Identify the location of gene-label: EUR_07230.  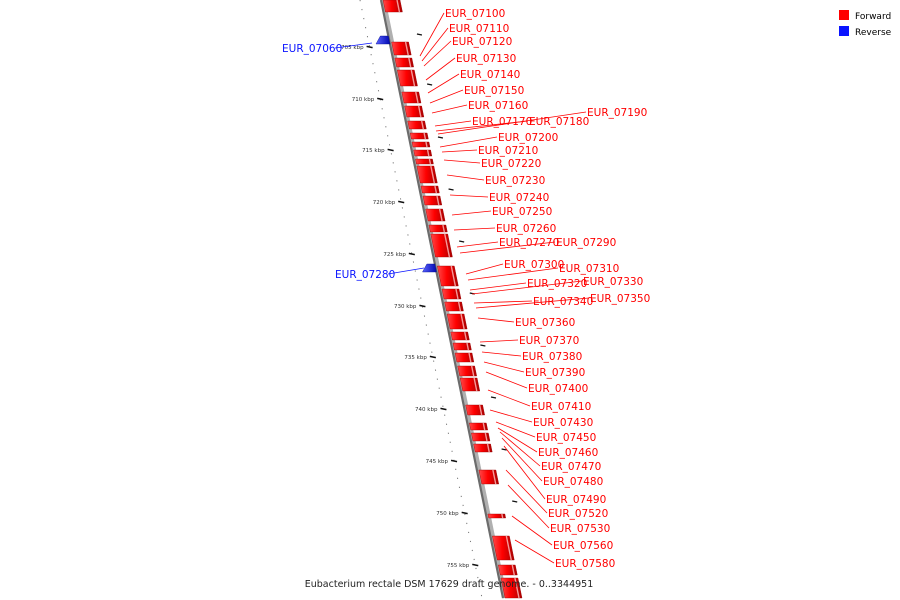
(515, 181).